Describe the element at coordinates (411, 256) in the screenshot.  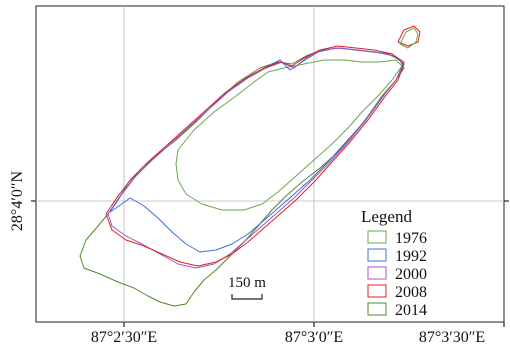
I see `legend-label-1992: 1992` at that location.